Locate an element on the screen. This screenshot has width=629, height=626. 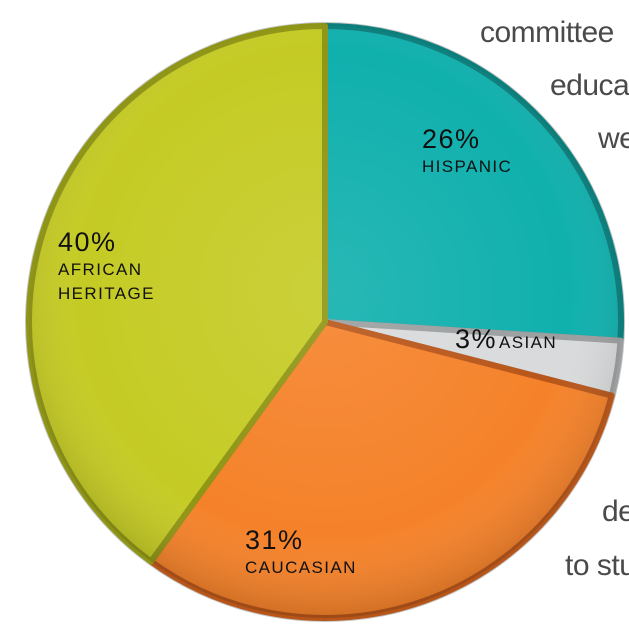
slice-value-label: 31% is located at coordinates (274, 540).